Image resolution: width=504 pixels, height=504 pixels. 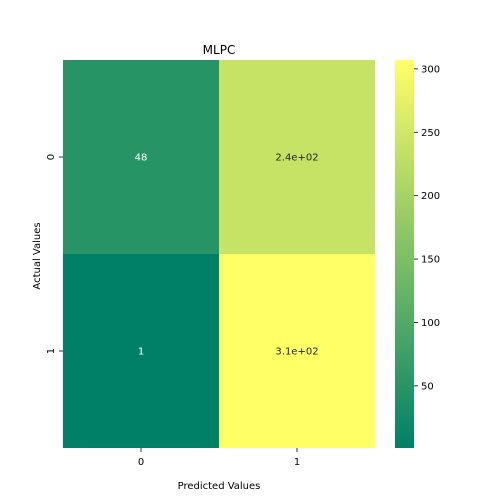 I want to click on cell-label-1-0: 1, so click(x=141, y=352).